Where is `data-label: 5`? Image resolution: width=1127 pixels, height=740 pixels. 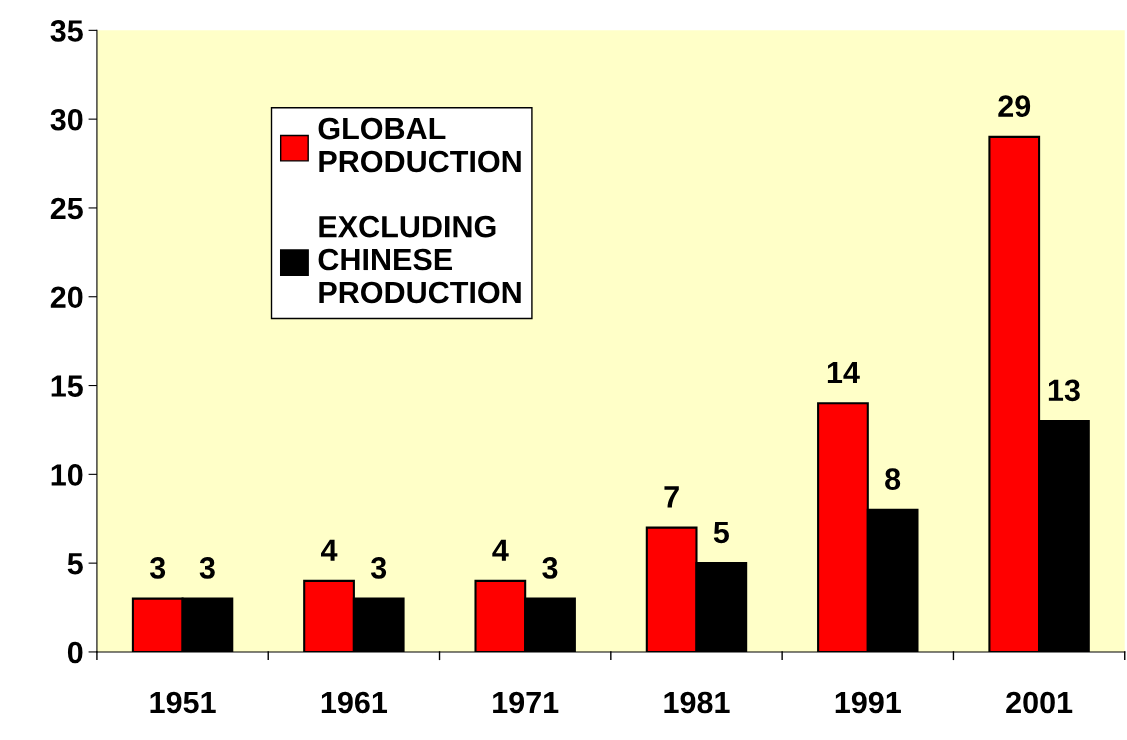
data-label: 5 is located at coordinates (721, 532).